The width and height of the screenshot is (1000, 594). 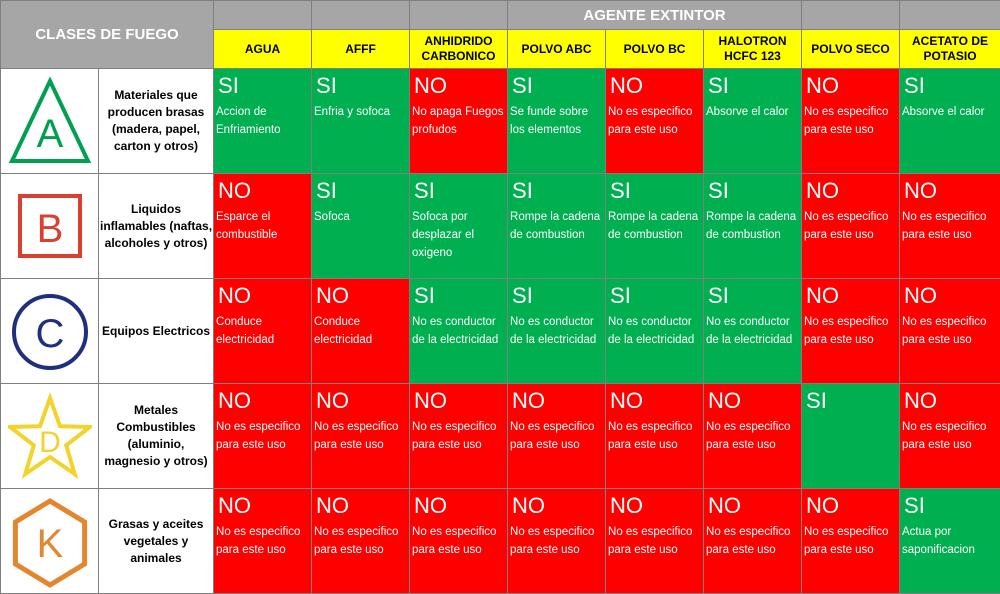 What do you see at coordinates (49, 226) in the screenshot?
I see `red-square-icon: B` at bounding box center [49, 226].